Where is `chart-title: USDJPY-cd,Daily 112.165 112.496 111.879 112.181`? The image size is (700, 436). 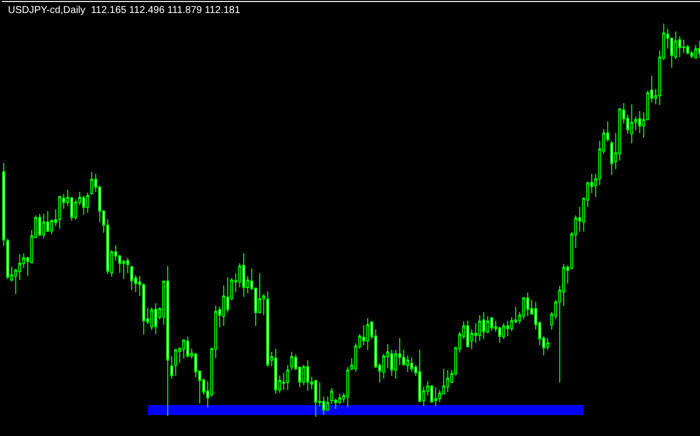 chart-title: USDJPY-cd,Daily 112.165 112.496 111.879 112.181 is located at coordinates (124, 10).